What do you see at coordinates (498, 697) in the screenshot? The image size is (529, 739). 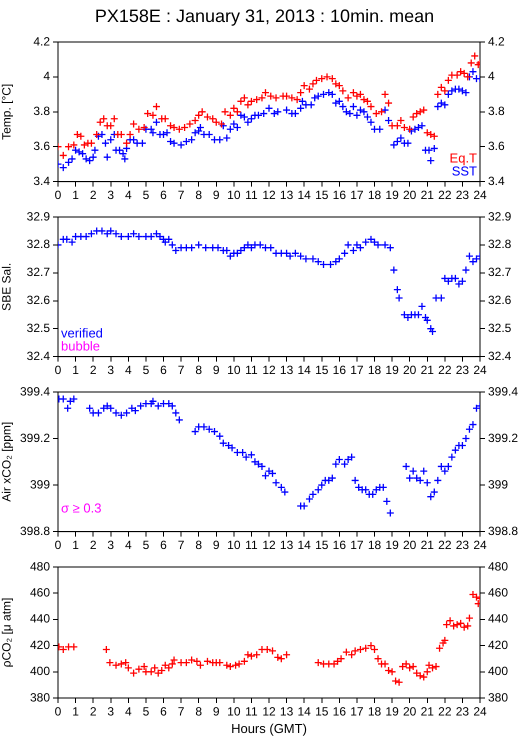 I see `y2-tick-label: 380` at bounding box center [498, 697].